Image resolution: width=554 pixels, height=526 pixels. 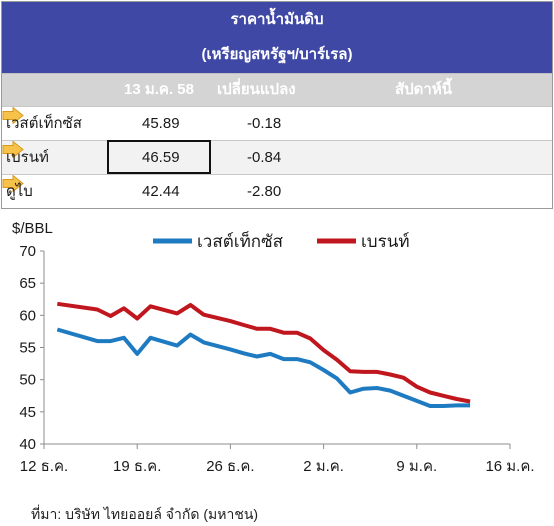 What do you see at coordinates (385, 241) in the screenshot?
I see `legend-label: เบรนท์` at bounding box center [385, 241].